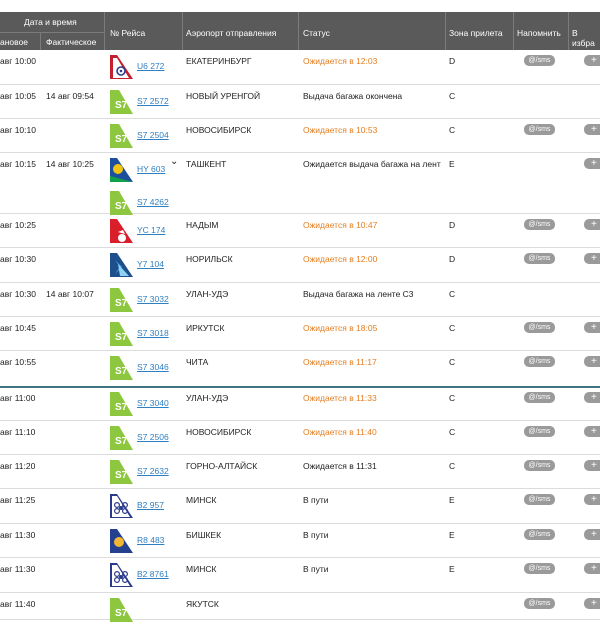 Image resolution: width=600 pixels, height=625 pixels. What do you see at coordinates (153, 367) in the screenshot?
I see `flight-number-link: S7 3046` at bounding box center [153, 367].